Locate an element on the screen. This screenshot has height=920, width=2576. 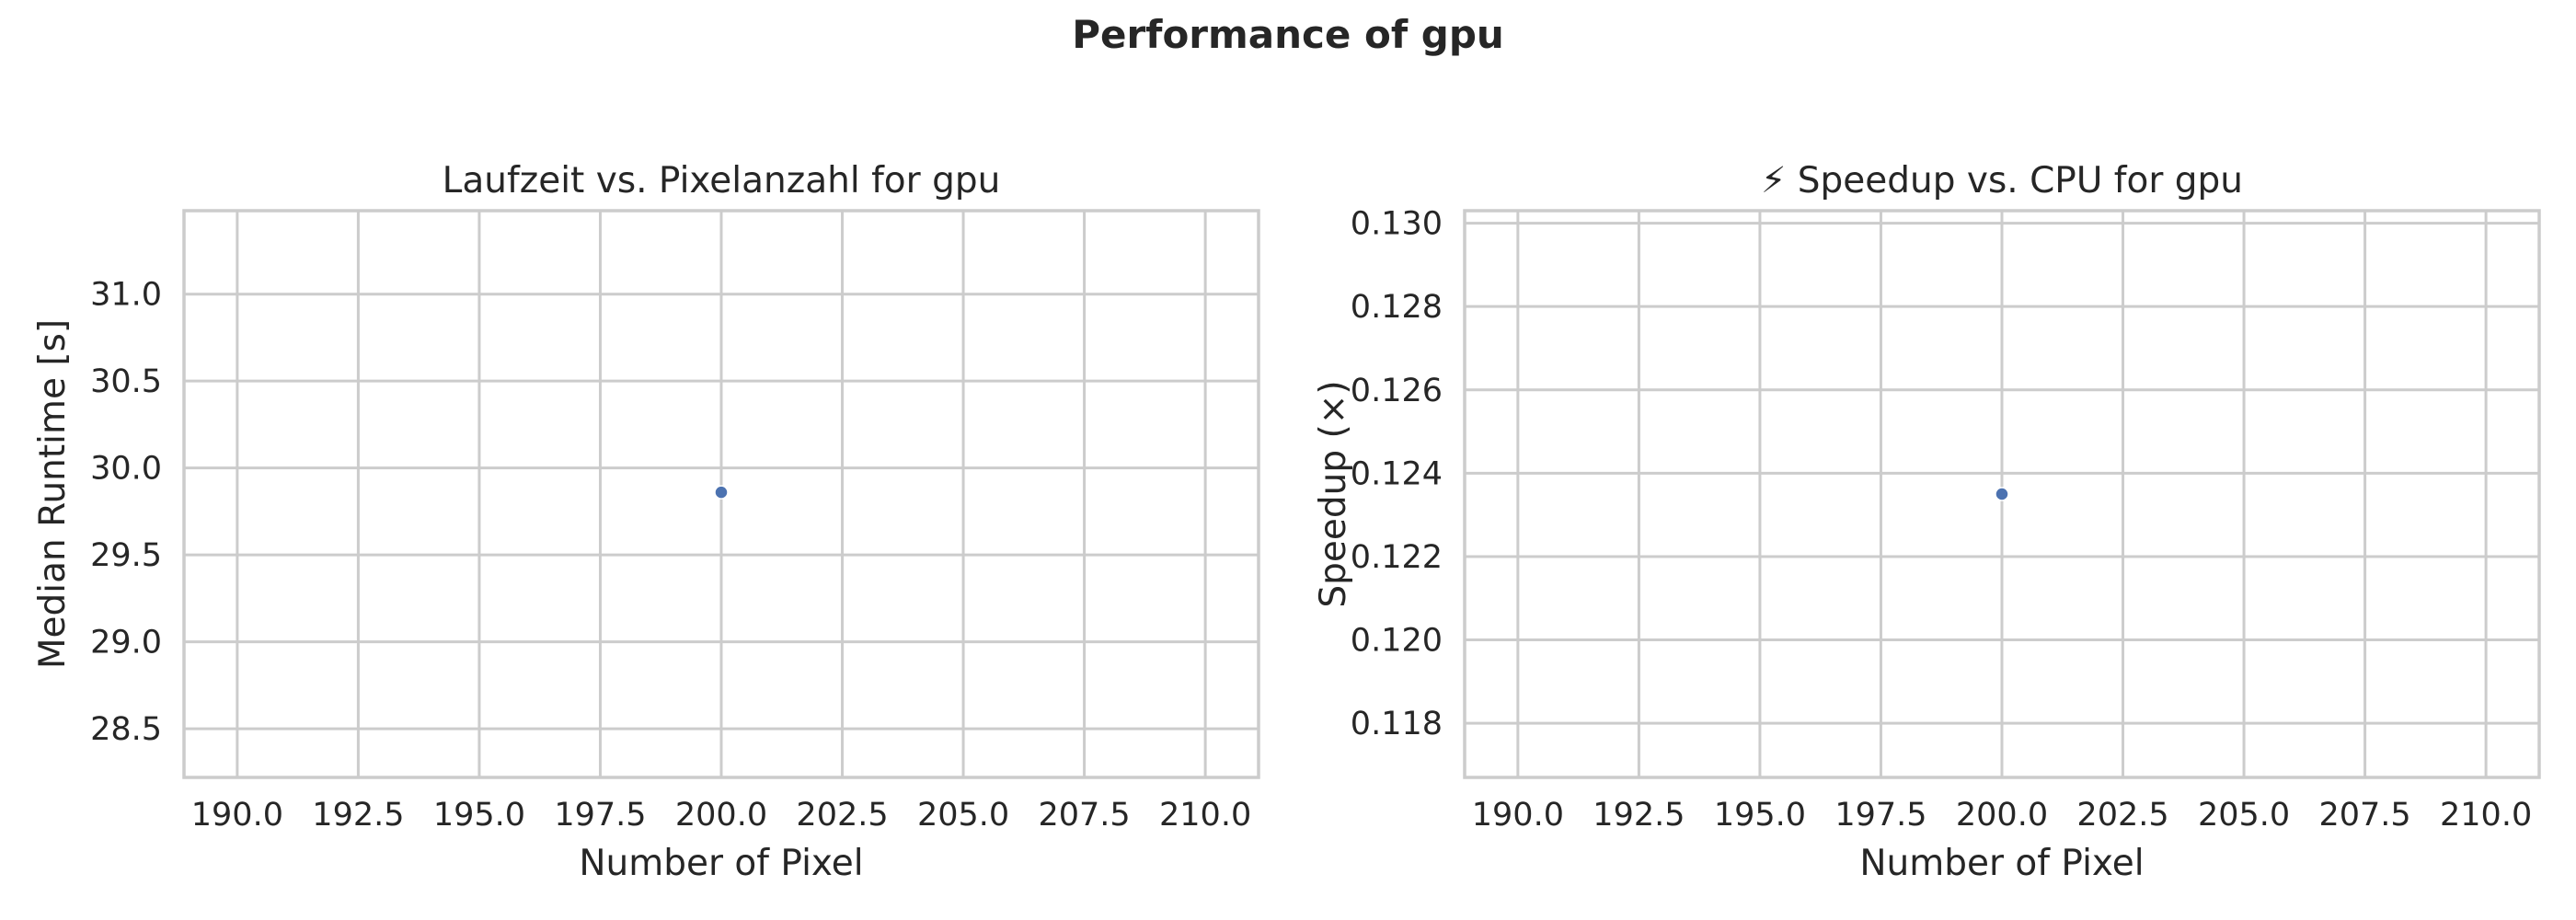
speedup-x-tick-label: 207.5 is located at coordinates (2364, 815).